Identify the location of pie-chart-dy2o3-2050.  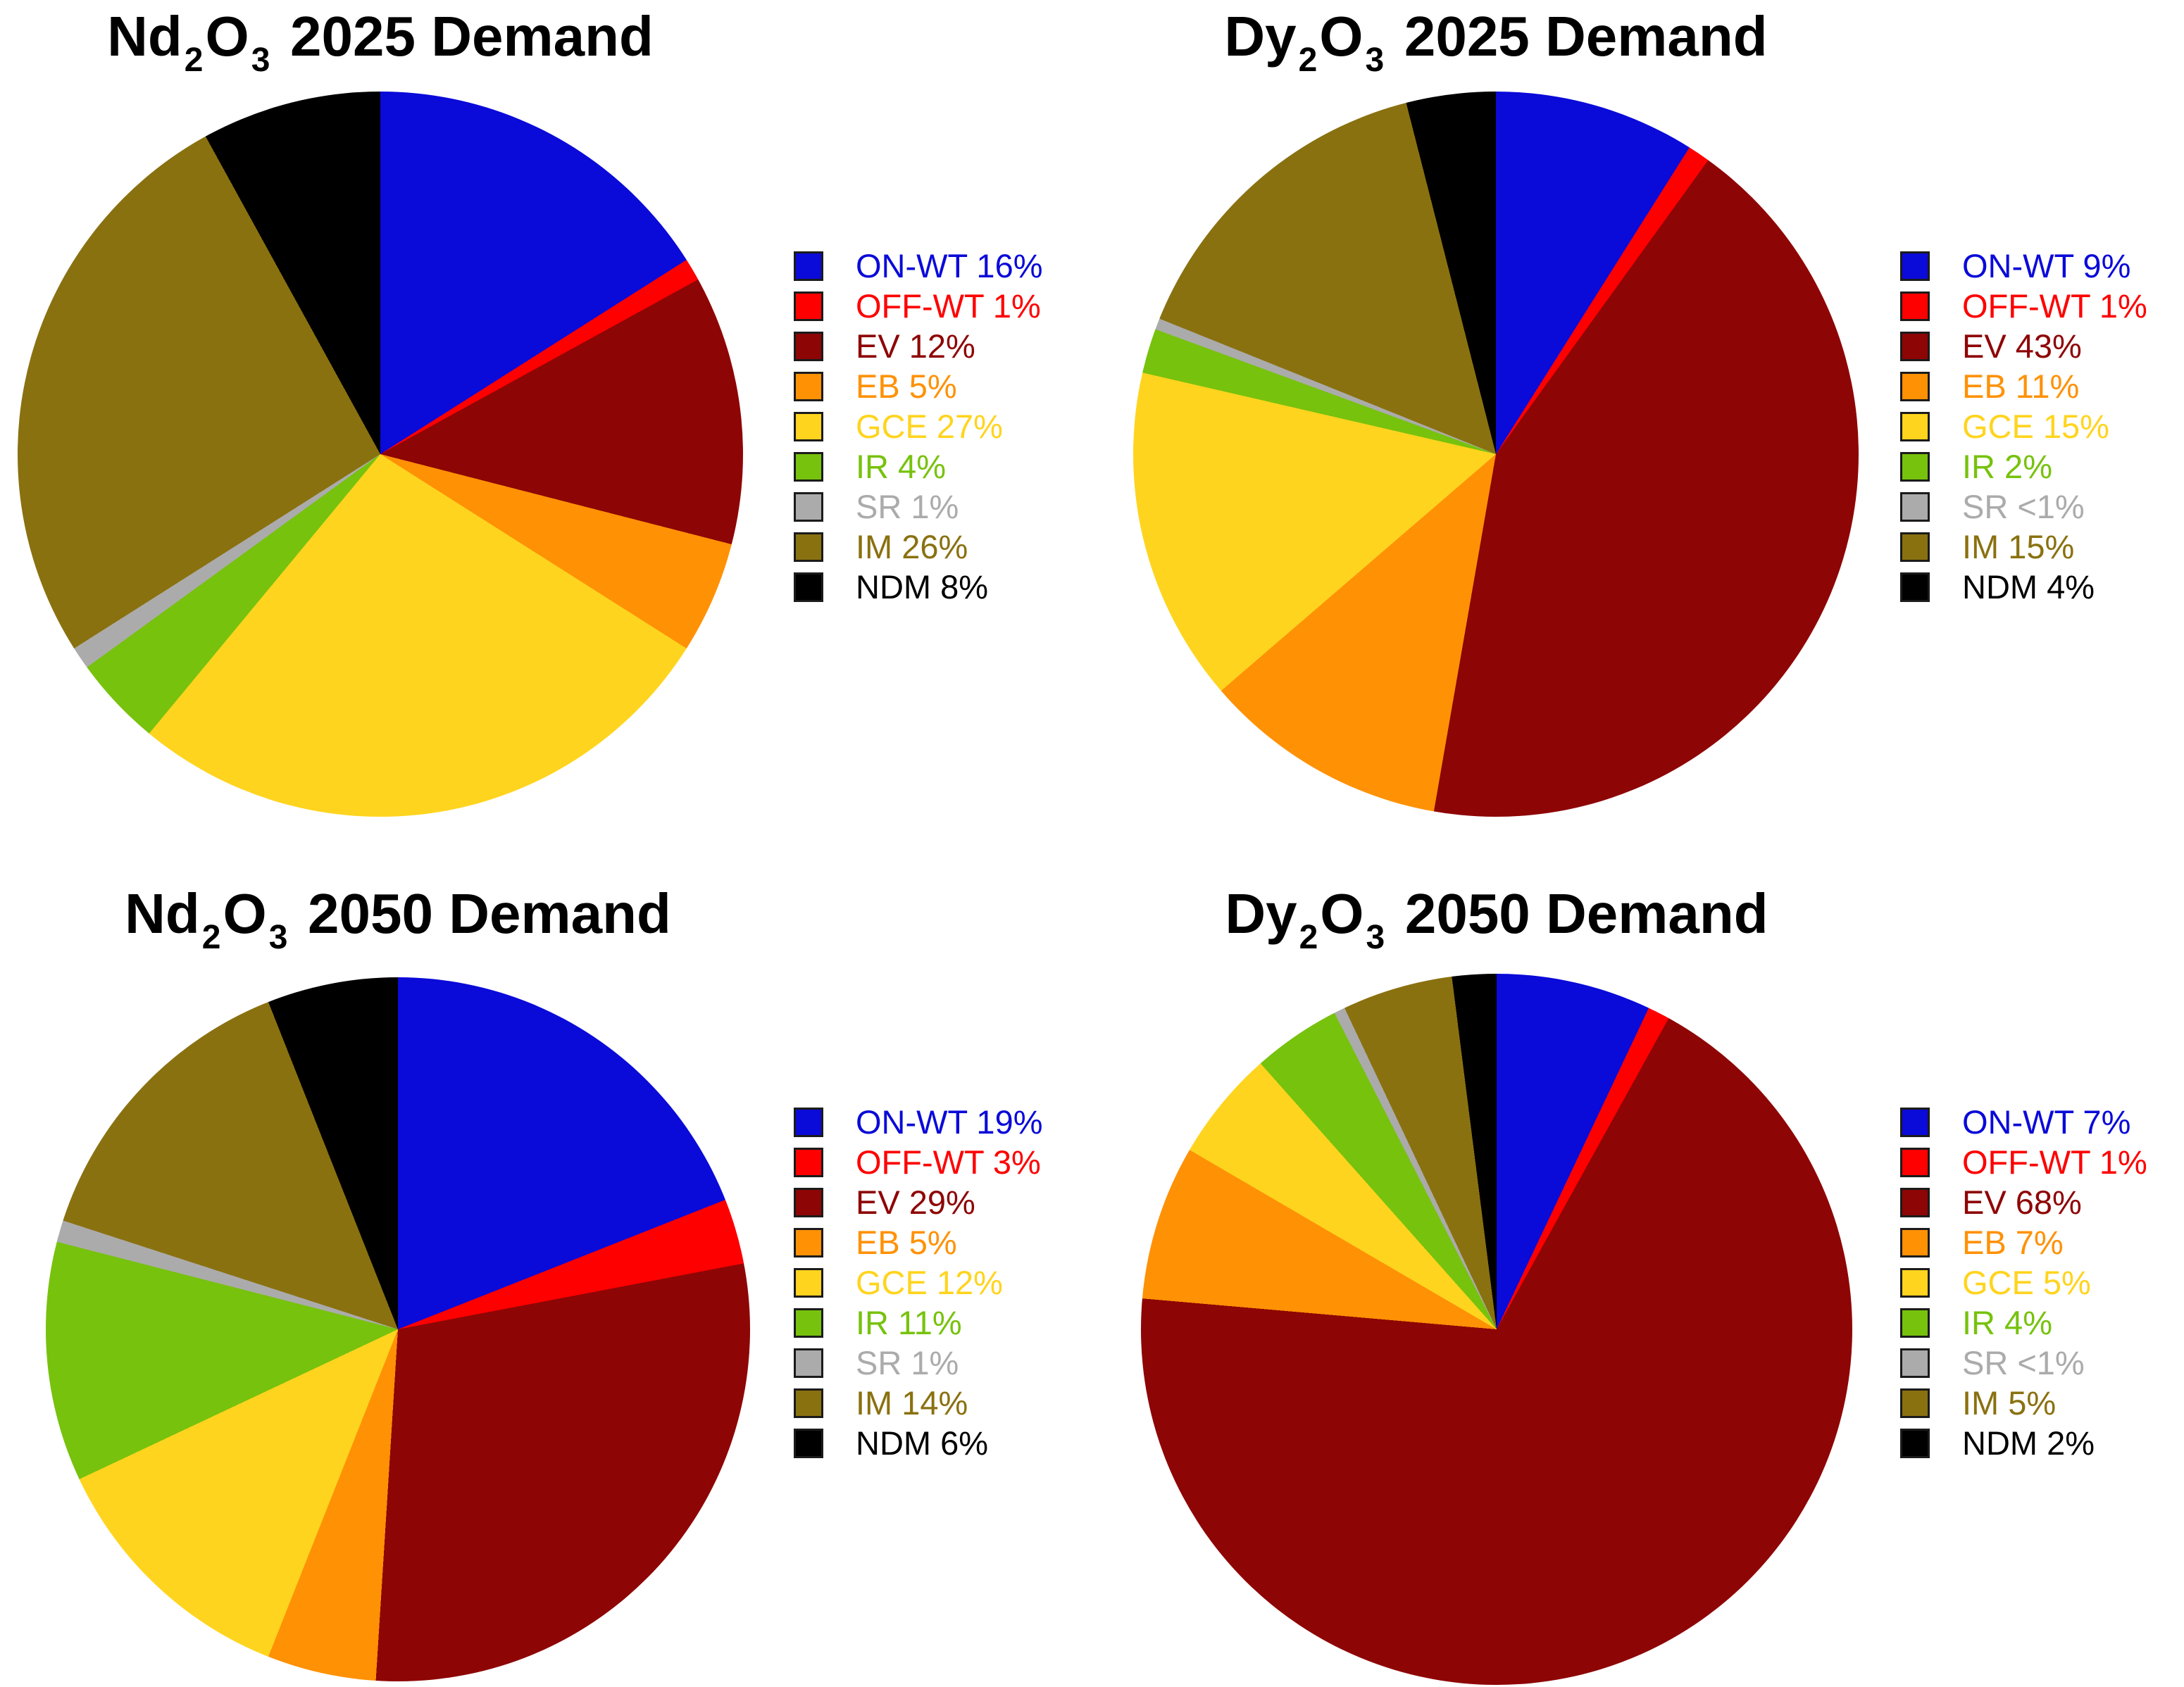
(1496, 1329).